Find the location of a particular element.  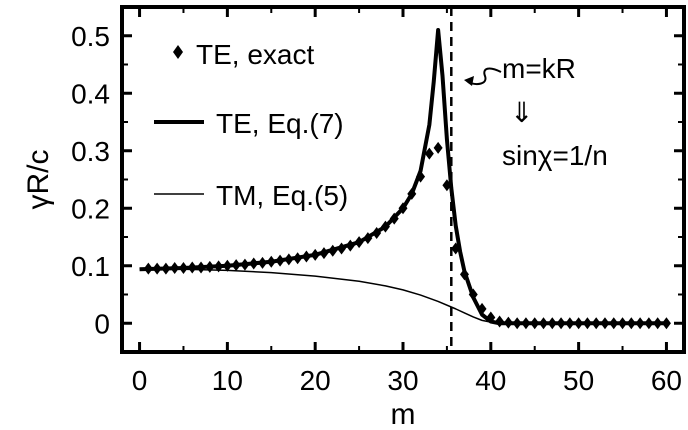

x-tick-label: 30 is located at coordinates (402, 380).